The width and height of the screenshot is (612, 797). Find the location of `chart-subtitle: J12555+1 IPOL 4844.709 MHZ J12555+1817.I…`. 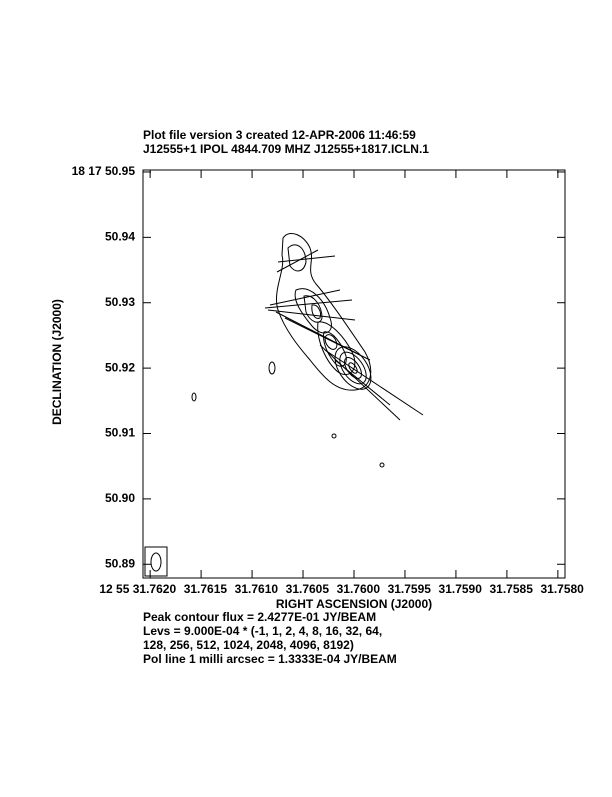

chart-subtitle: J12555+1 IPOL 4844.709 MHZ J12555+1817.I… is located at coordinates (286, 149).